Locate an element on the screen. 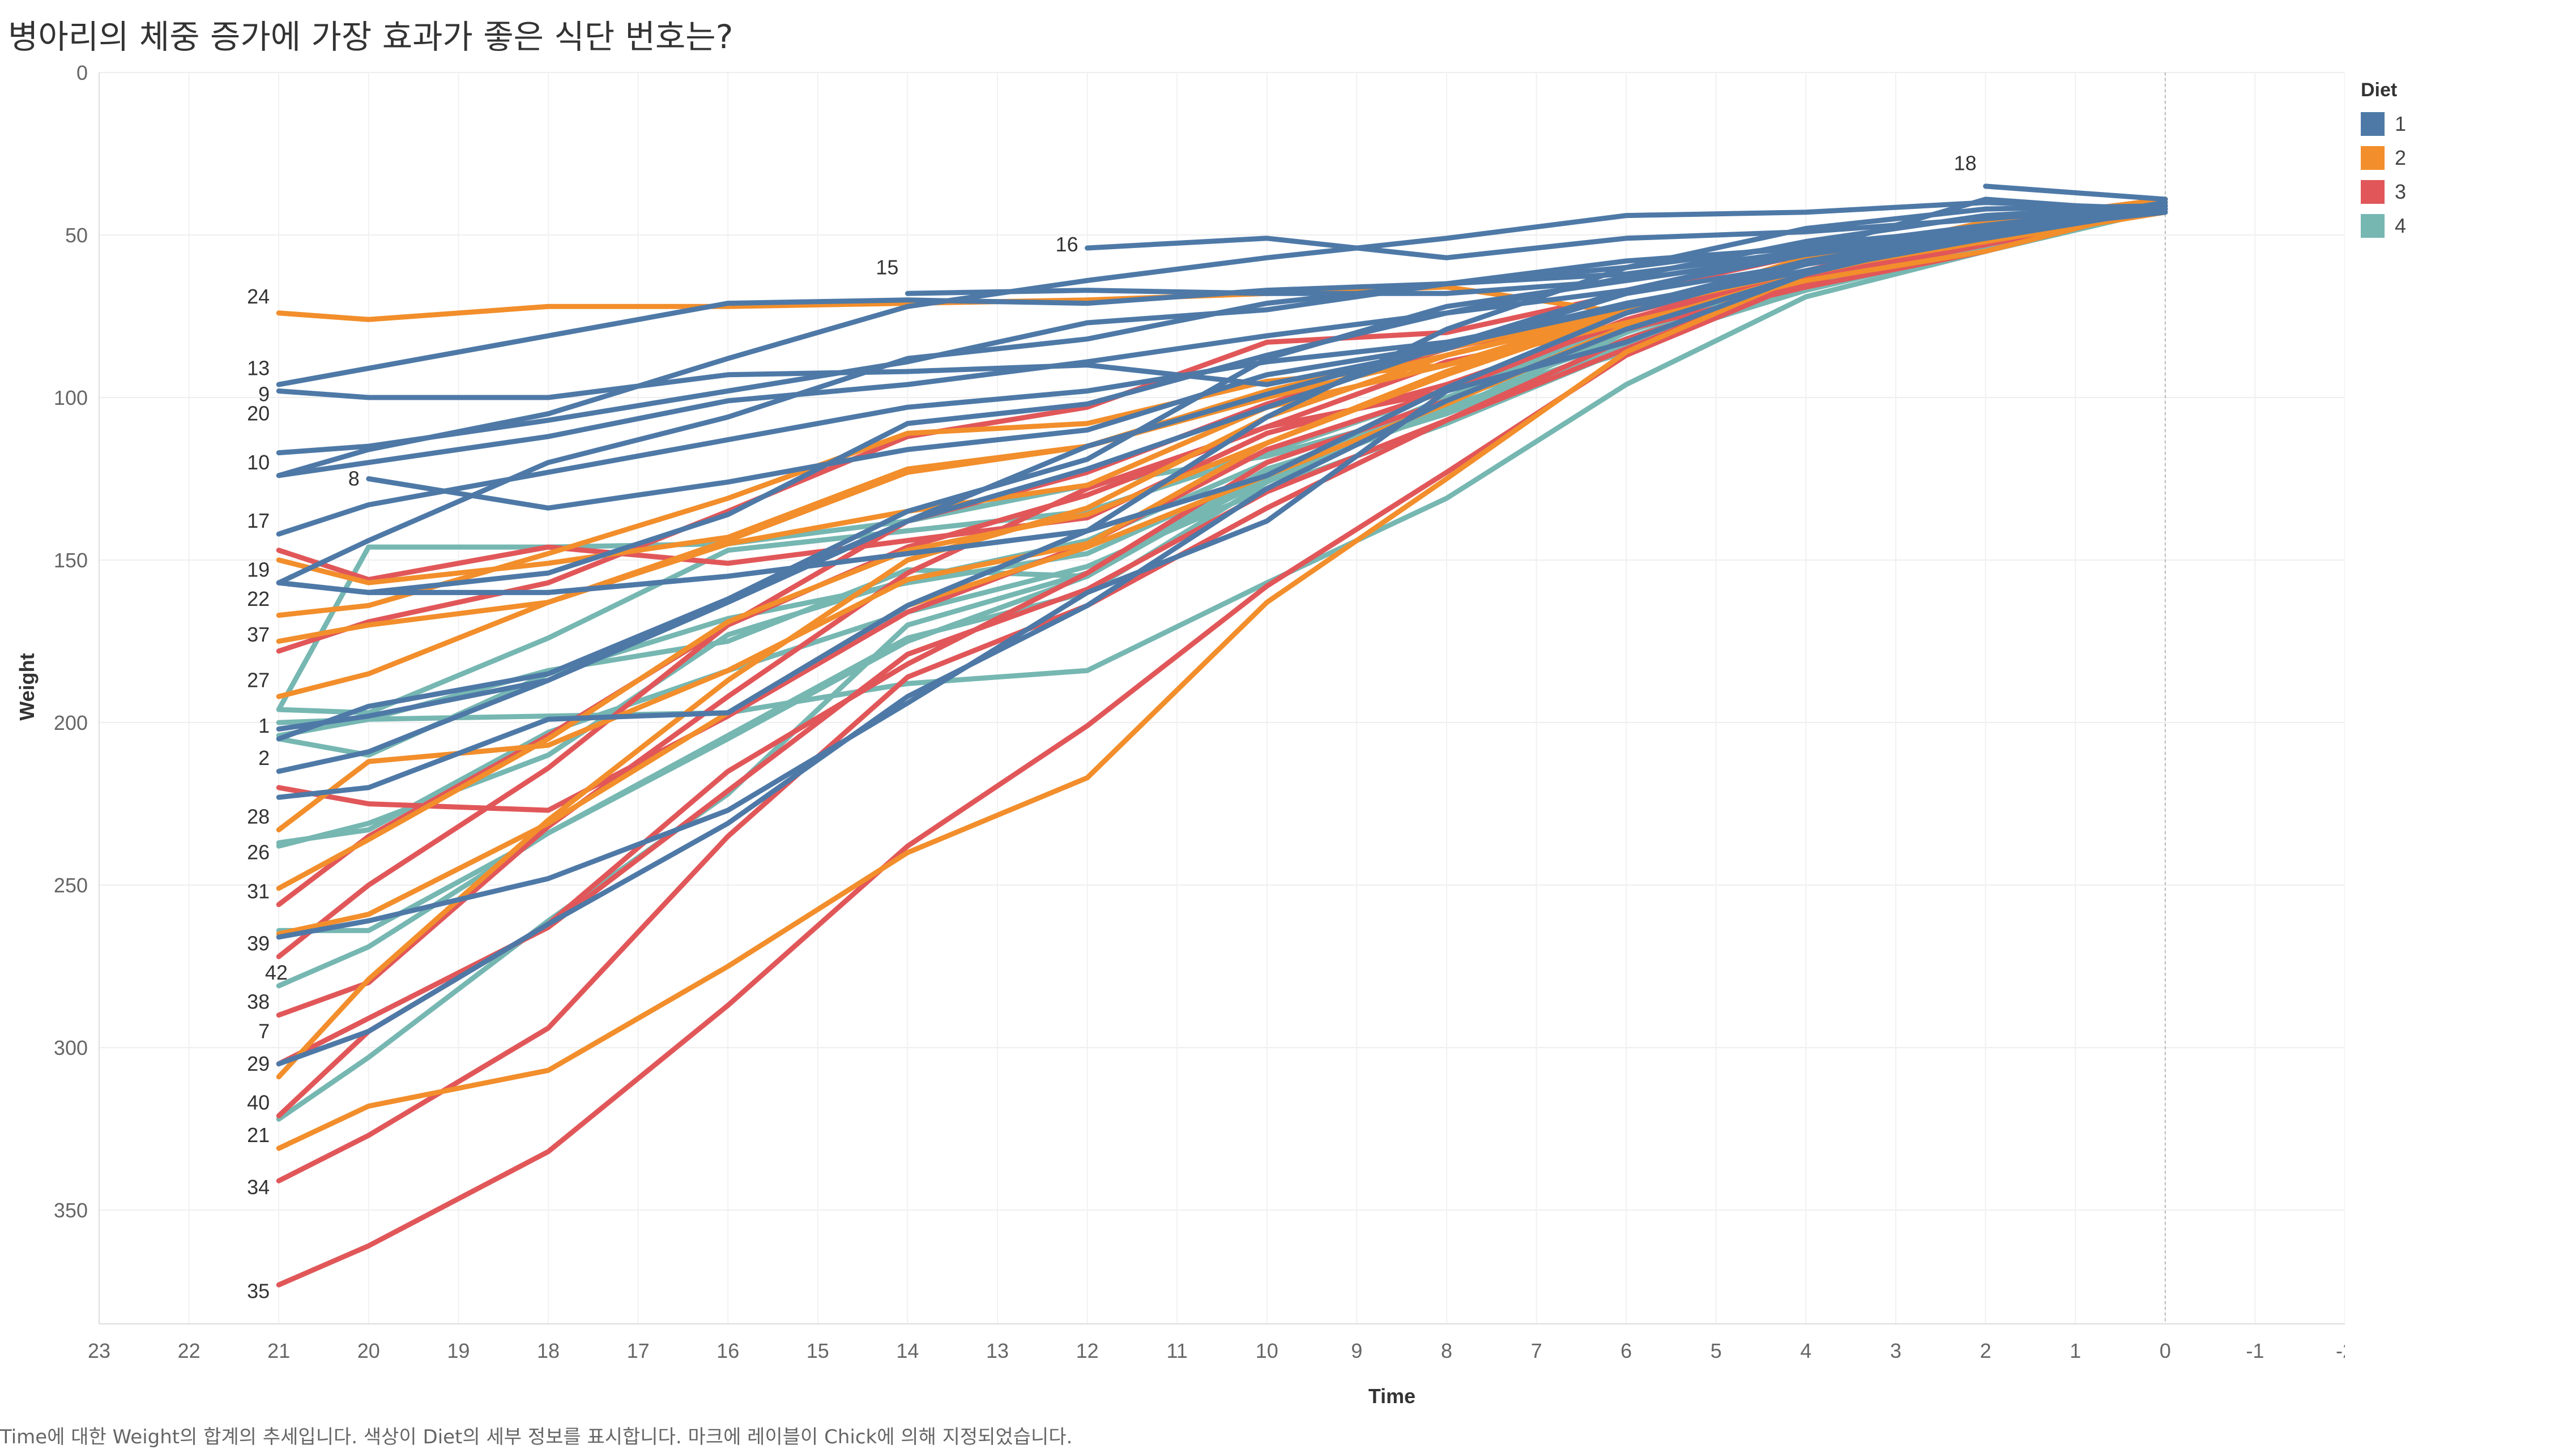 The image size is (2576, 1449). legend-label: 3 is located at coordinates (2401, 191).